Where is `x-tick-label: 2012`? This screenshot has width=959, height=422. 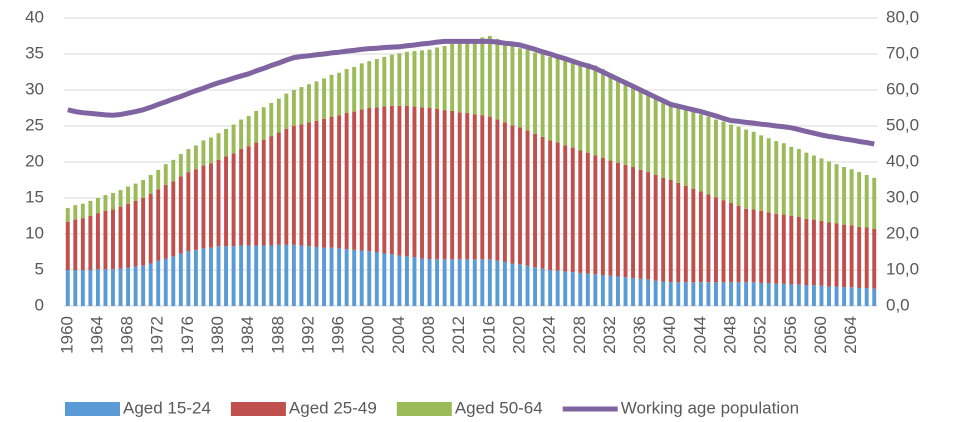
x-tick-label: 2012 is located at coordinates (458, 335).